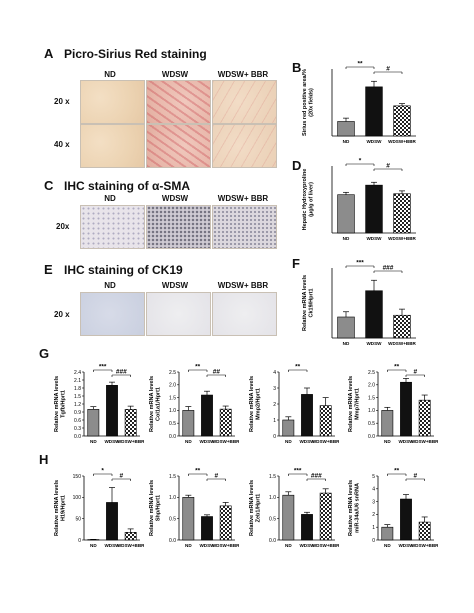 This screenshot has height=613, width=474. What do you see at coordinates (93, 545) in the screenshot?
I see `xtick-label-h1-0: ND` at bounding box center [93, 545].